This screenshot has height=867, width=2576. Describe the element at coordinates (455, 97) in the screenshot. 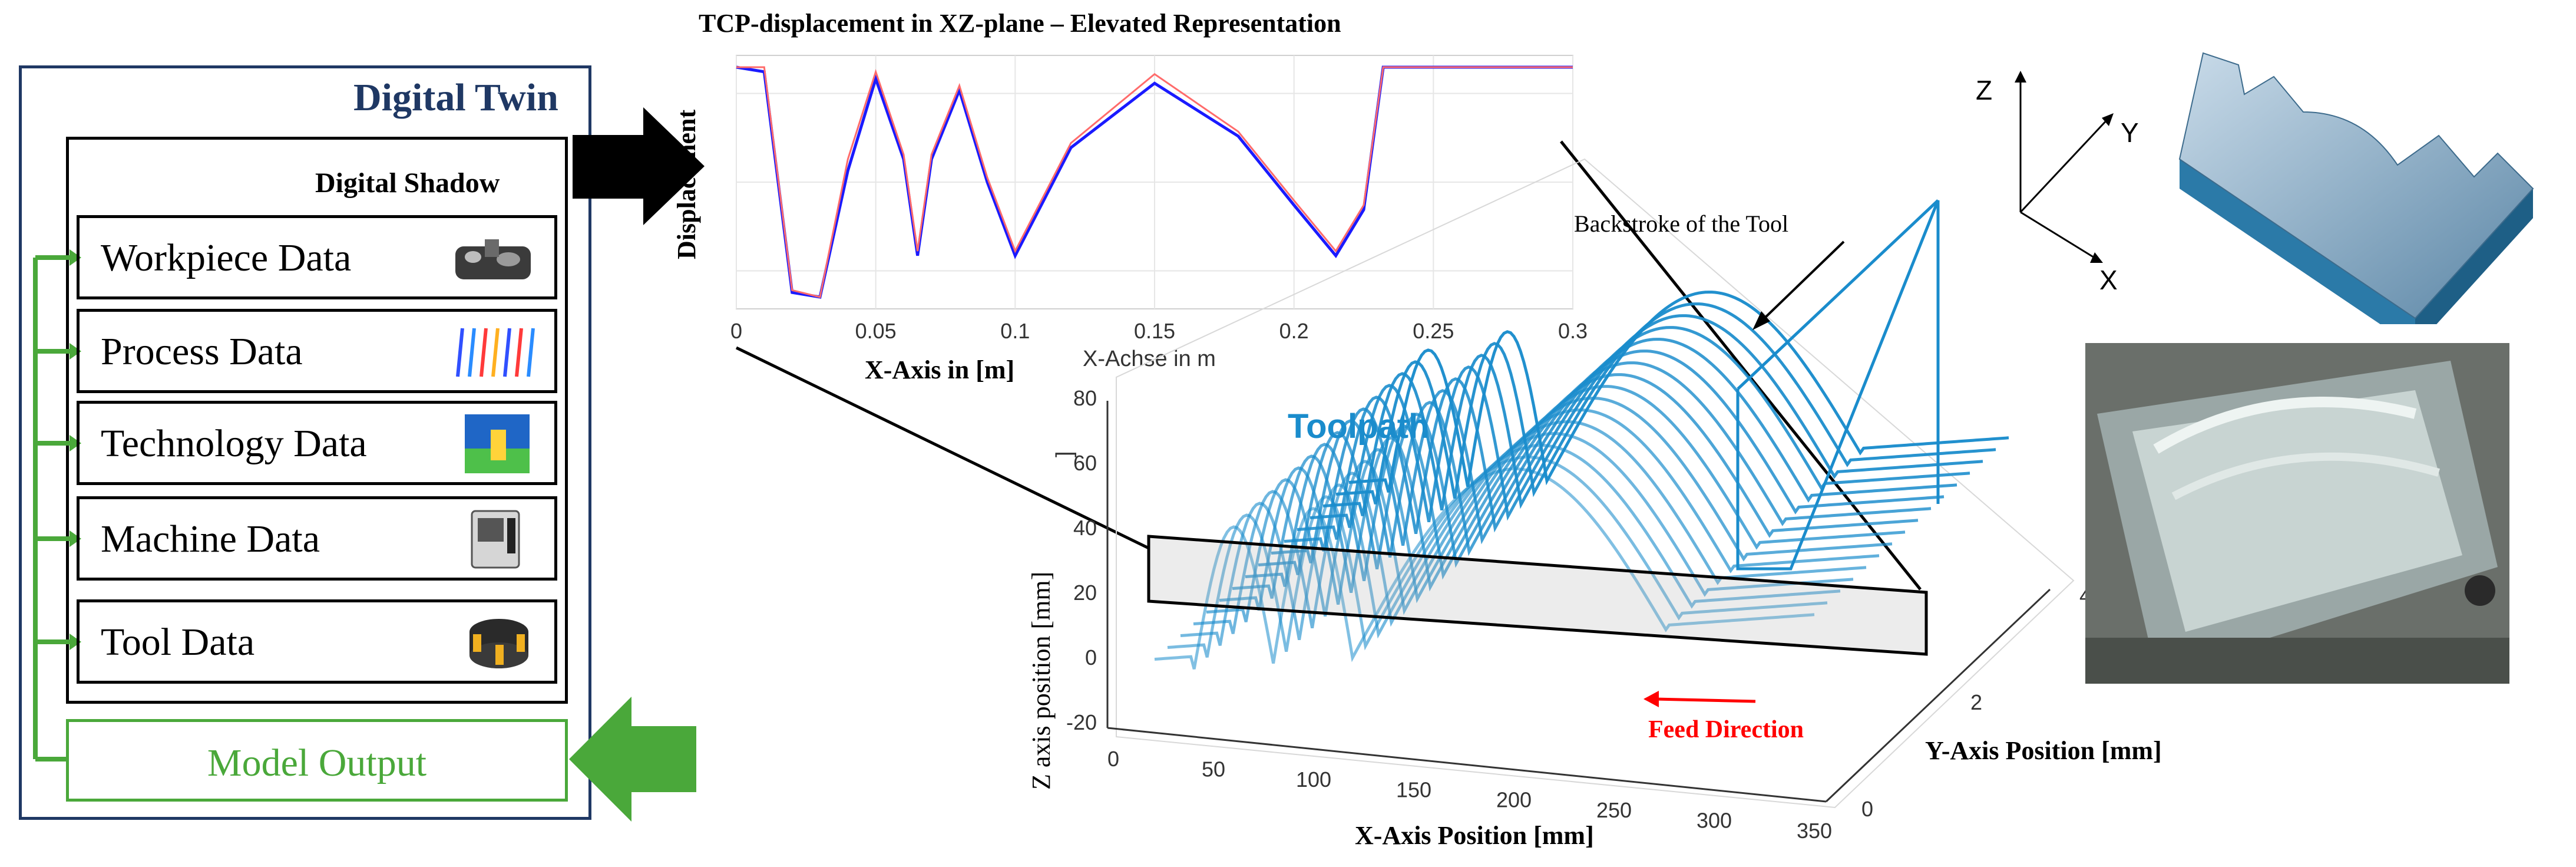

I see `digital-twin-title: Digital Twin` at that location.